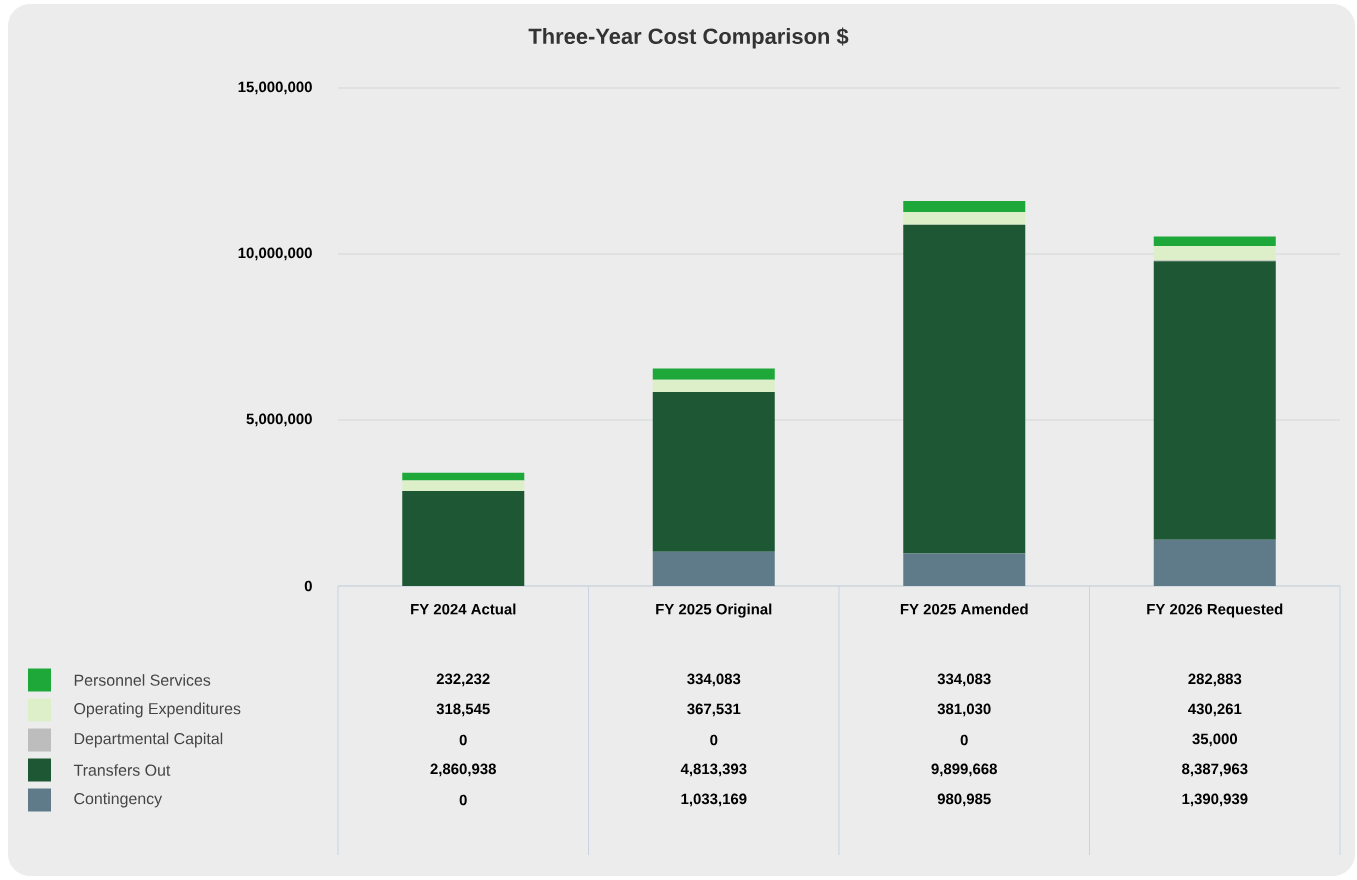  I want to click on data-label: 1,033,169, so click(714, 800).